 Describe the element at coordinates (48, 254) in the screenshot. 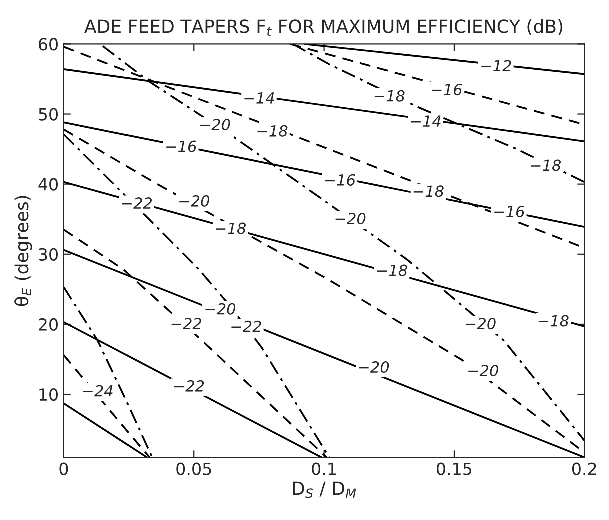

I see `y-tick-label: 30` at that location.